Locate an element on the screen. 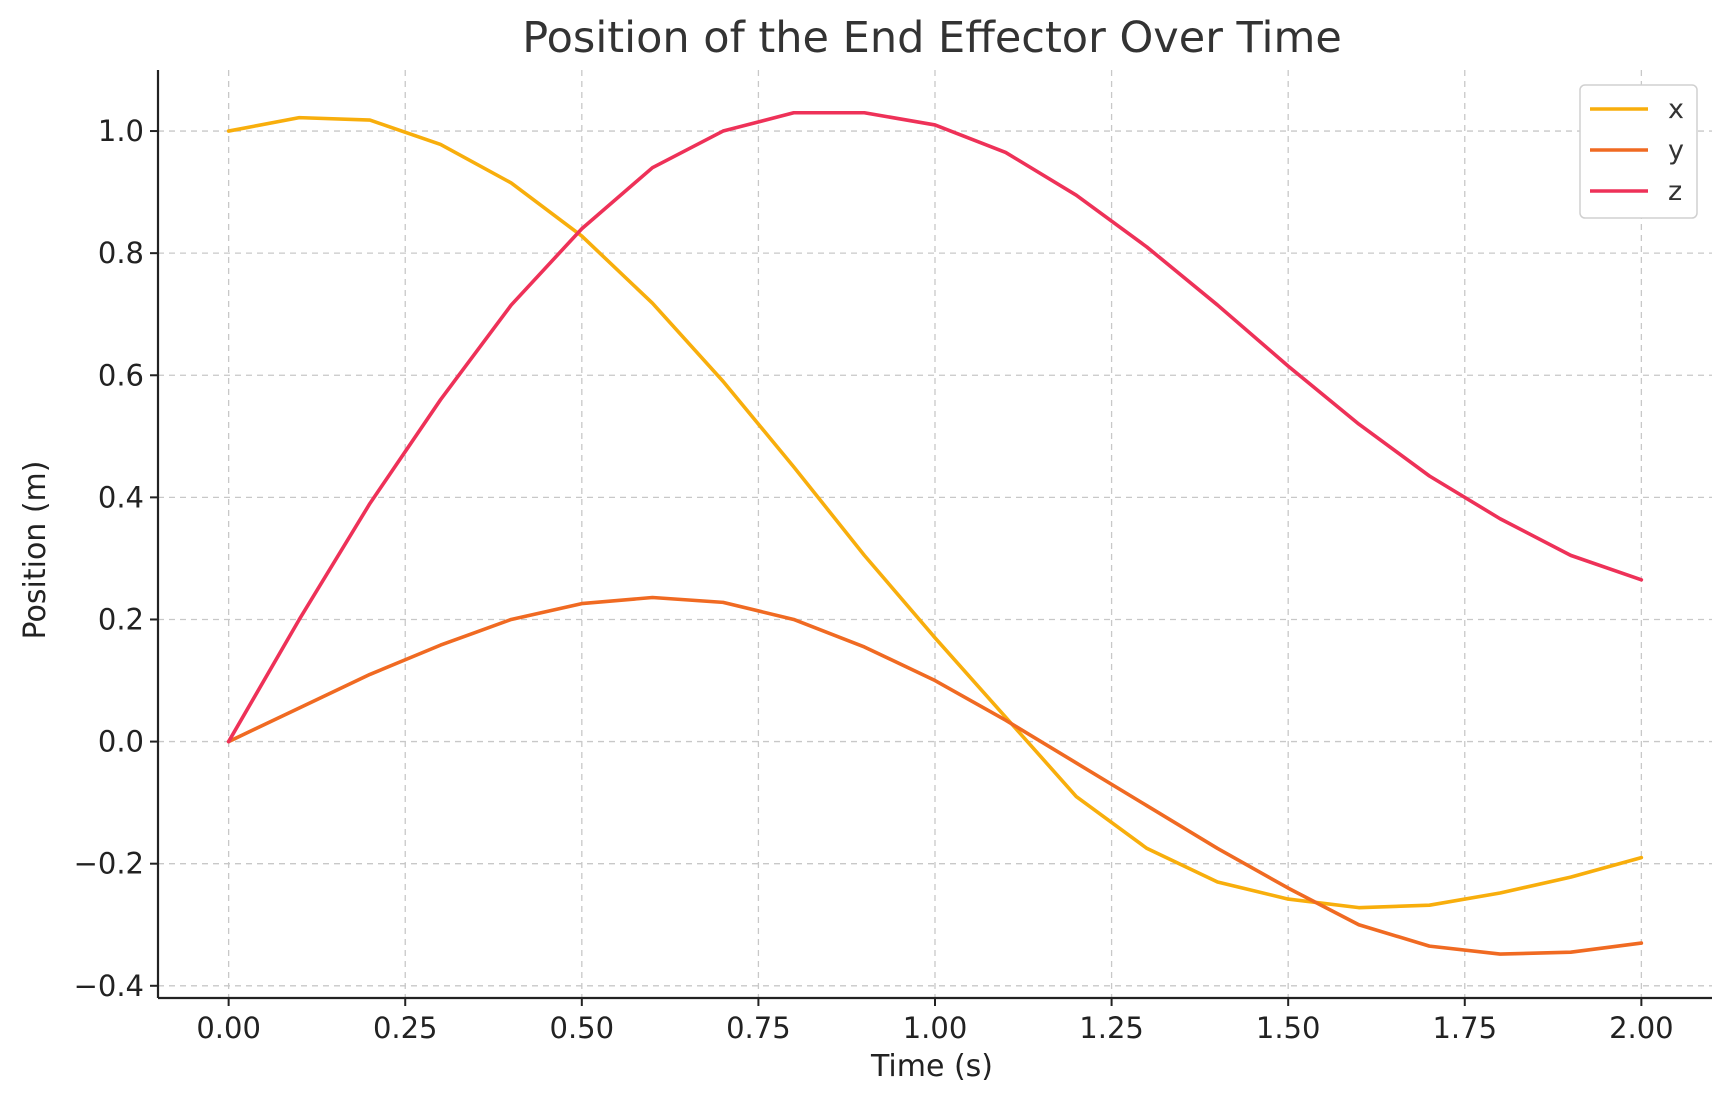  legend: xyz is located at coordinates (1638, 151).